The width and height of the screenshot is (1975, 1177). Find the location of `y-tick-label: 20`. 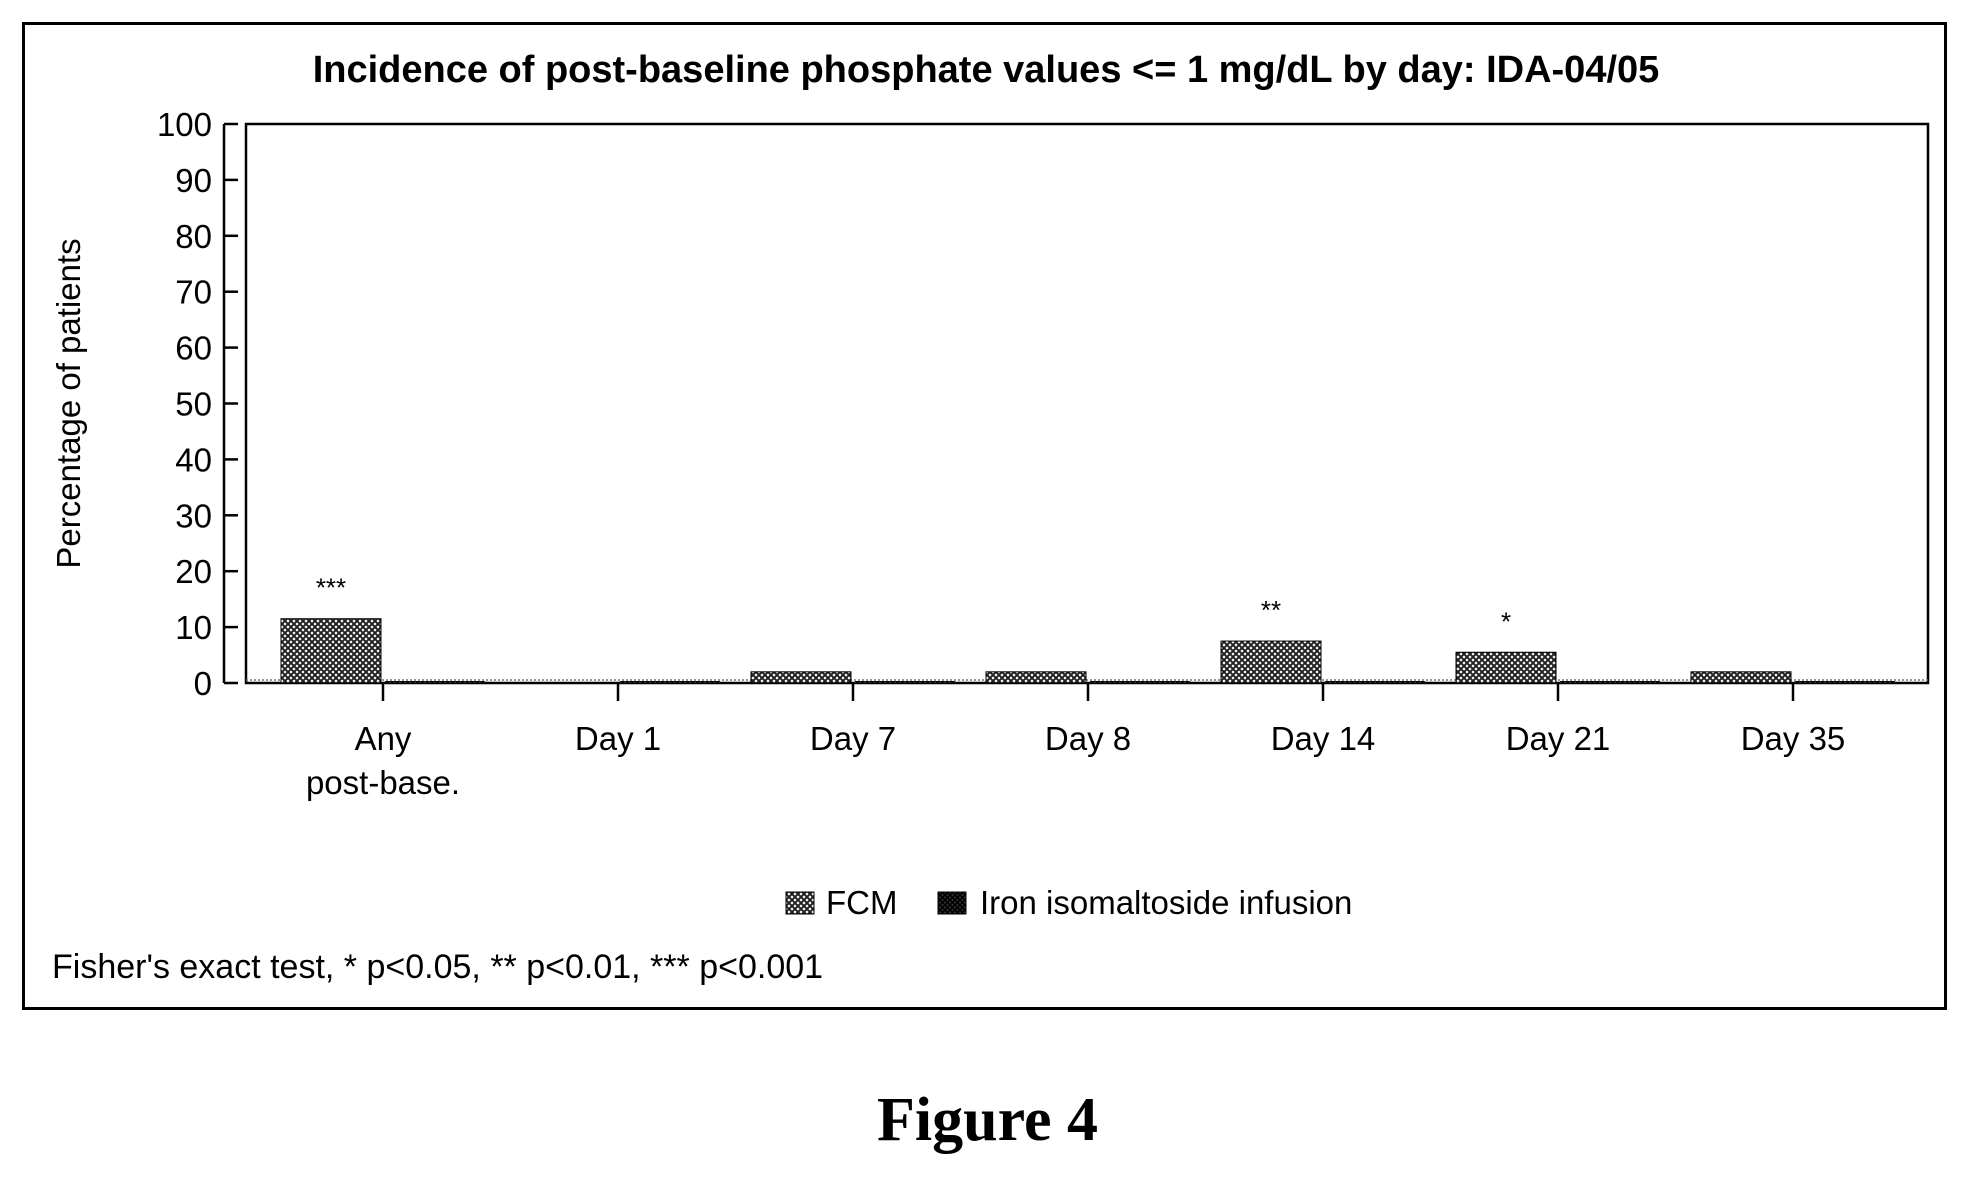

y-tick-label: 20 is located at coordinates (193, 571).